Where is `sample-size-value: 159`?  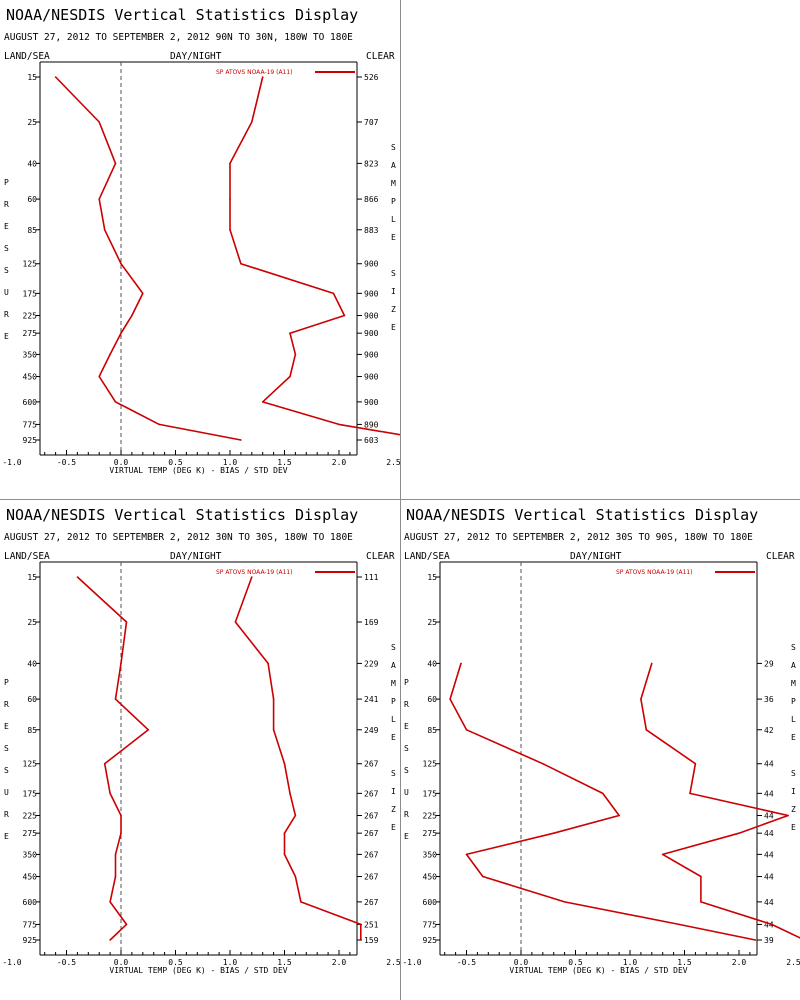
sample-size-value: 159 is located at coordinates (371, 940).